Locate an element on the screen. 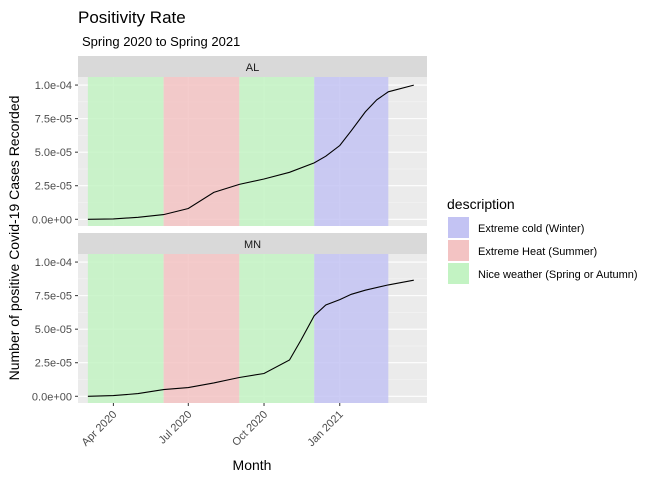  legend-entry-label: Nice weather (Spring or Autumn) is located at coordinates (558, 275).